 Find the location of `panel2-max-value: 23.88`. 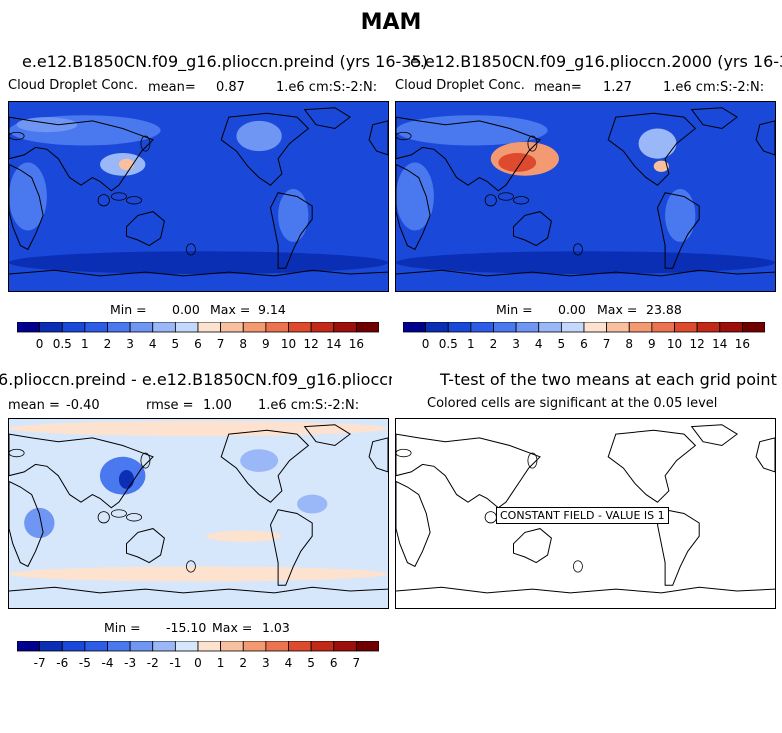

panel2-max-value: 23.88 is located at coordinates (664, 309).